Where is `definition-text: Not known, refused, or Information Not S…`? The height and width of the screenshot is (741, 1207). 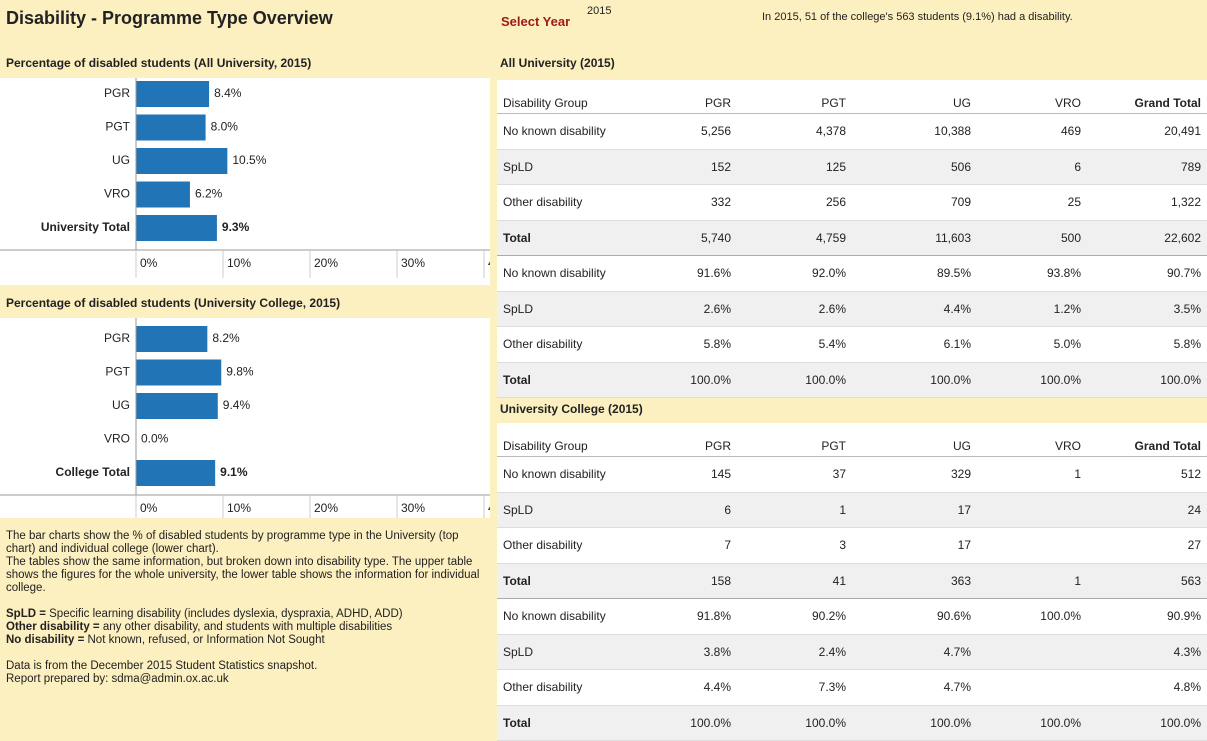
definition-text: Not known, refused, or Information Not S… is located at coordinates (206, 640).